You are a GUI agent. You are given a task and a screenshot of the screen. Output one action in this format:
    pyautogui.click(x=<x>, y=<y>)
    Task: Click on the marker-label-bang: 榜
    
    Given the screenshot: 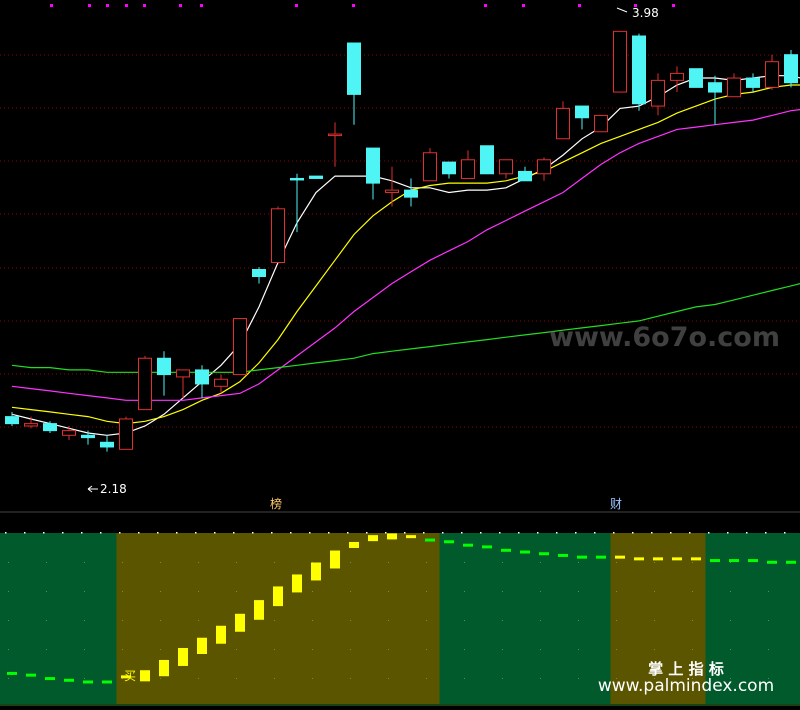 What is the action you would take?
    pyautogui.click(x=276, y=503)
    